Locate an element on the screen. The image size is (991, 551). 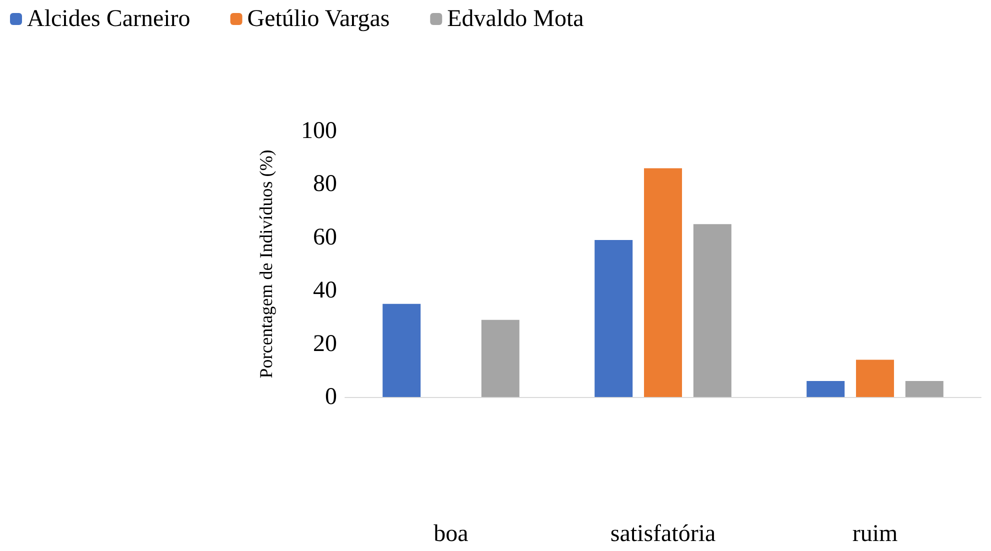
x-tick-label: boa is located at coordinates (451, 534).